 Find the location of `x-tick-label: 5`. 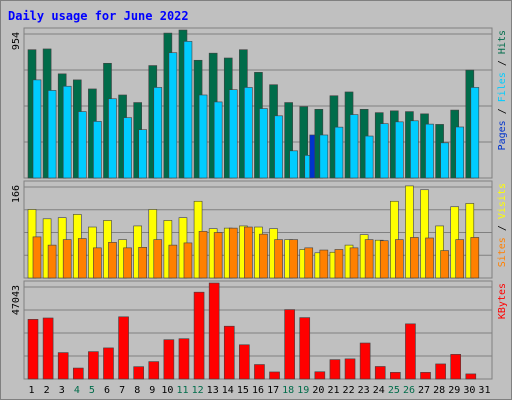

x-tick-label: 5 is located at coordinates (92, 390).